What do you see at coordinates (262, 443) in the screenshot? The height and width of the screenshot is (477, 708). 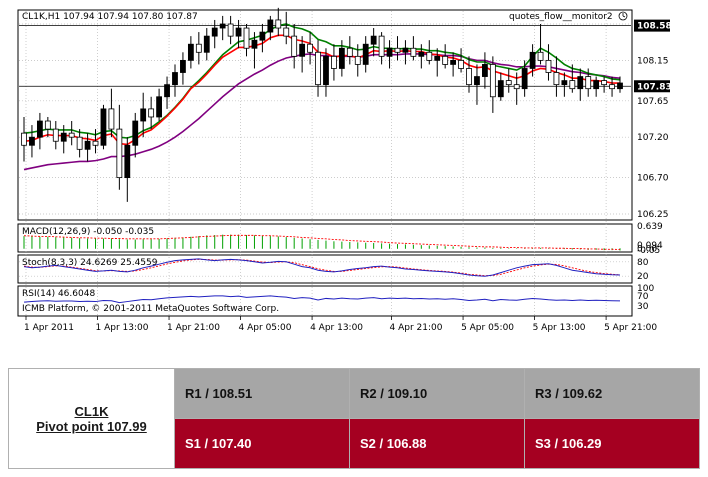 I see `support-s1: S1 / 107.40` at bounding box center [262, 443].